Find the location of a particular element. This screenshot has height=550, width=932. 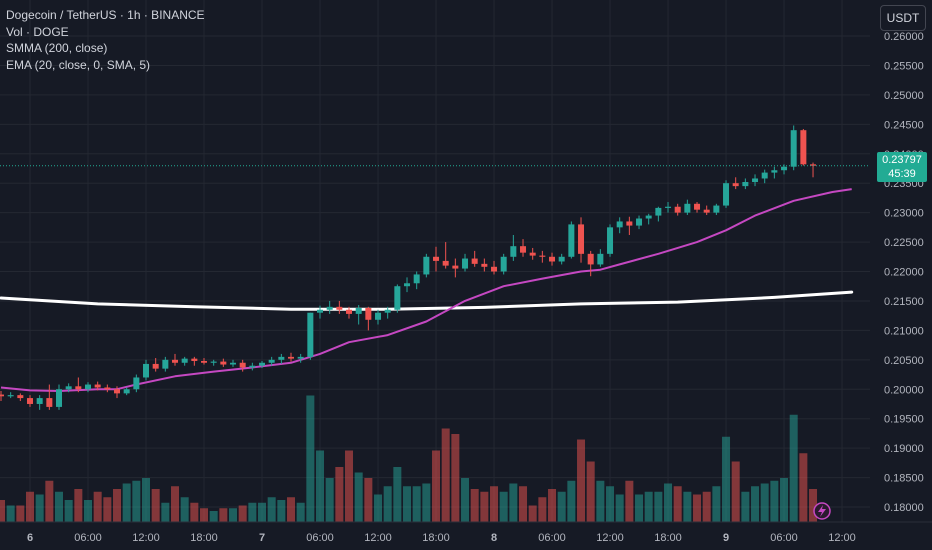

symbol-title: Dogecoin / TetherUS · 1h · BINANCE is located at coordinates (105, 15).